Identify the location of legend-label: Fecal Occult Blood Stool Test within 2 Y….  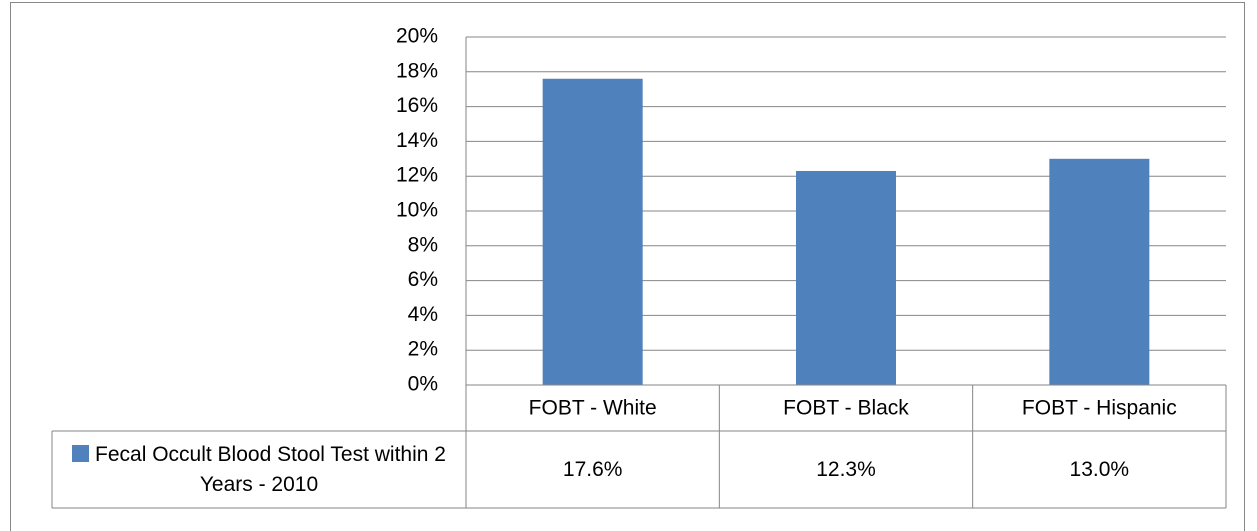
(270, 469).